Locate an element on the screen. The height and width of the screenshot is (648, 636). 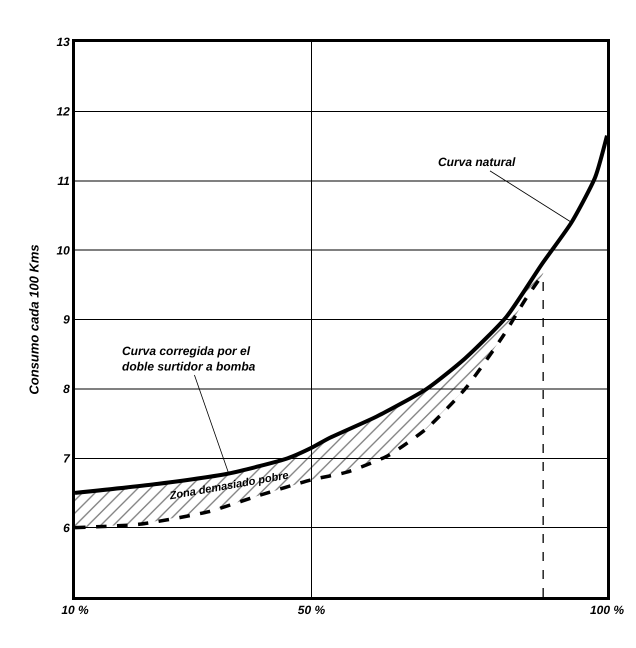
y-tick-label: 13 is located at coordinates (63, 42).